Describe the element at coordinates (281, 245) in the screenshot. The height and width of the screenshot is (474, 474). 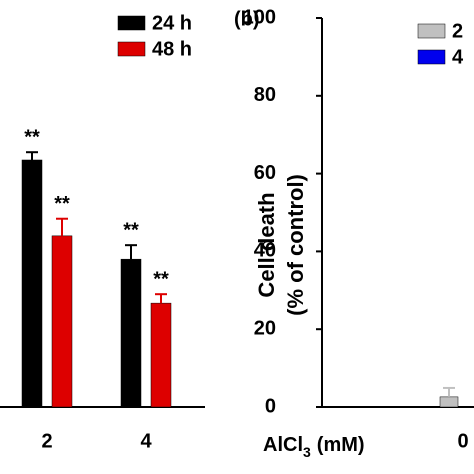
I see `y-axis-title: Cell death (% of control)` at that location.